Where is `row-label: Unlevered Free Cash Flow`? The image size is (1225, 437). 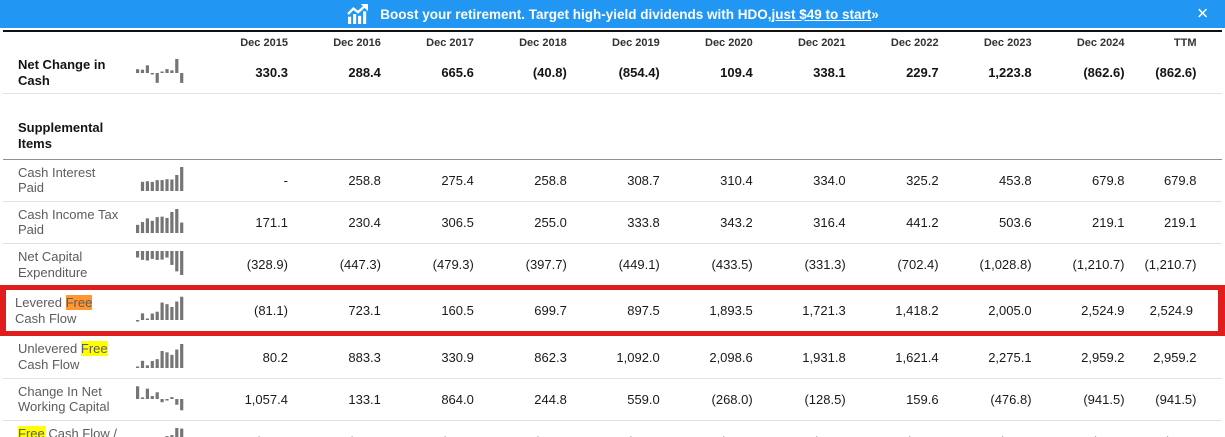
row-label: Unlevered Free Cash Flow is located at coordinates (63, 356).